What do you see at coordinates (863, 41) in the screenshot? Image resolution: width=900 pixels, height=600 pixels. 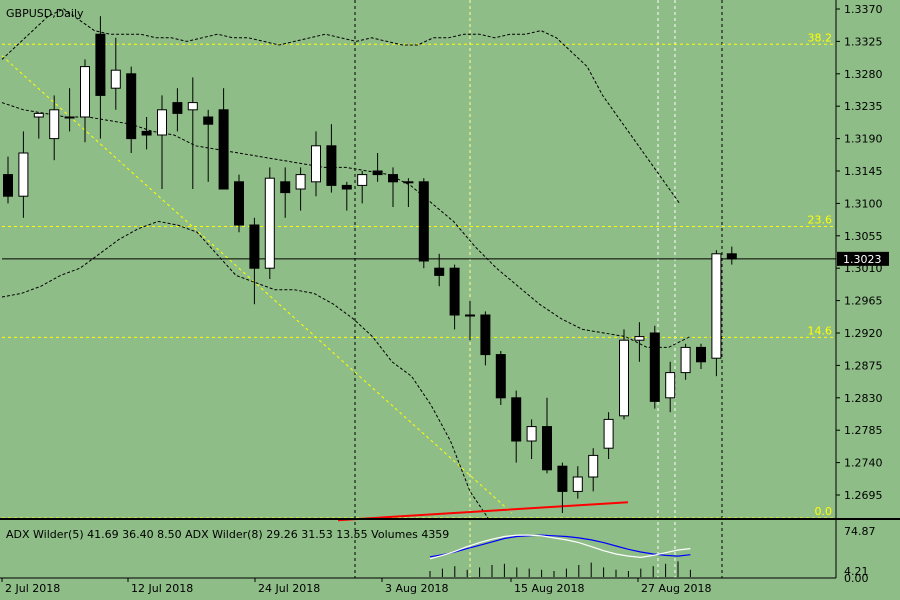 I see `price-tick-label: 1.3325` at bounding box center [863, 41].